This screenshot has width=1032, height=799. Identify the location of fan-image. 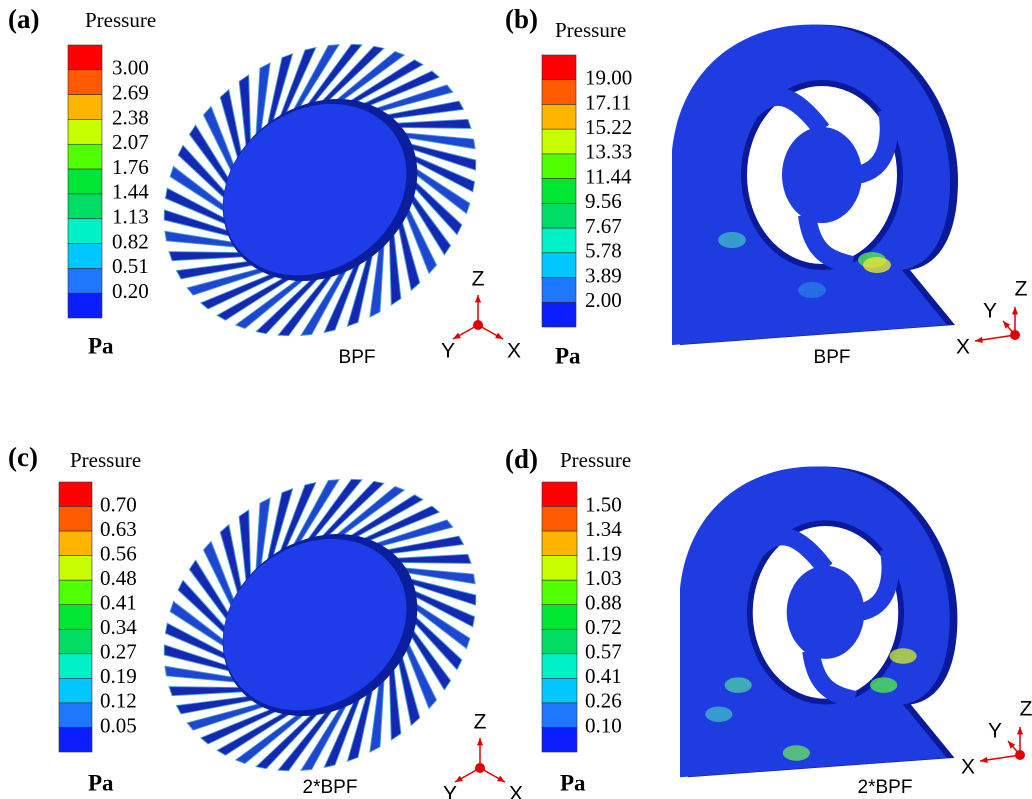
(320, 190).